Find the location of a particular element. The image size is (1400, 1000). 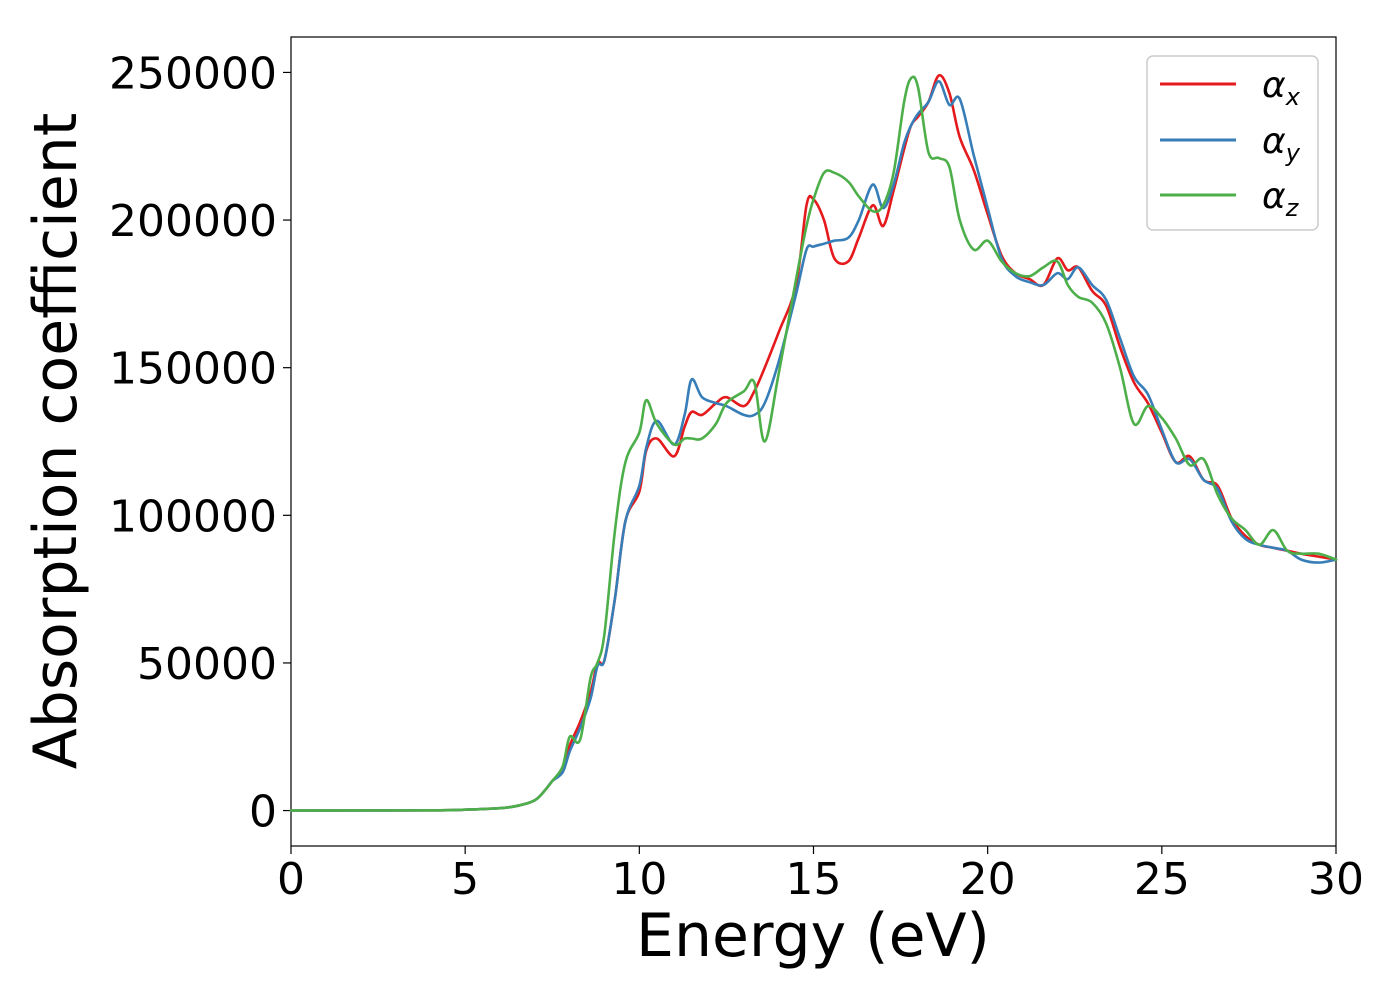

x-tick-label: 20 is located at coordinates (988, 879).